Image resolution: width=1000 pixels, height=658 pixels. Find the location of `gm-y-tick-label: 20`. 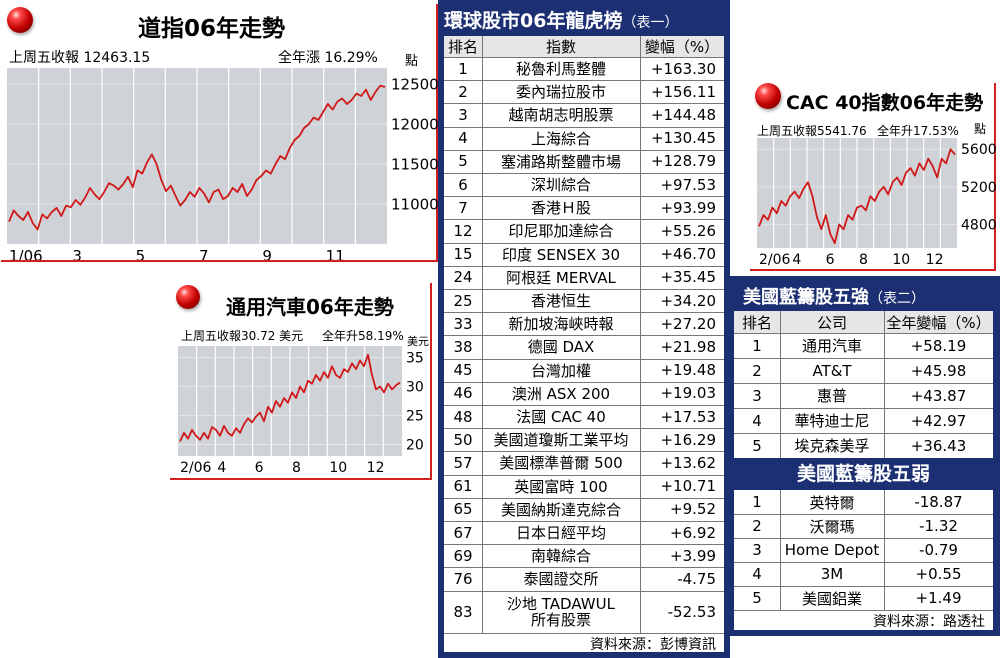

gm-y-tick-label: 20 is located at coordinates (415, 445).